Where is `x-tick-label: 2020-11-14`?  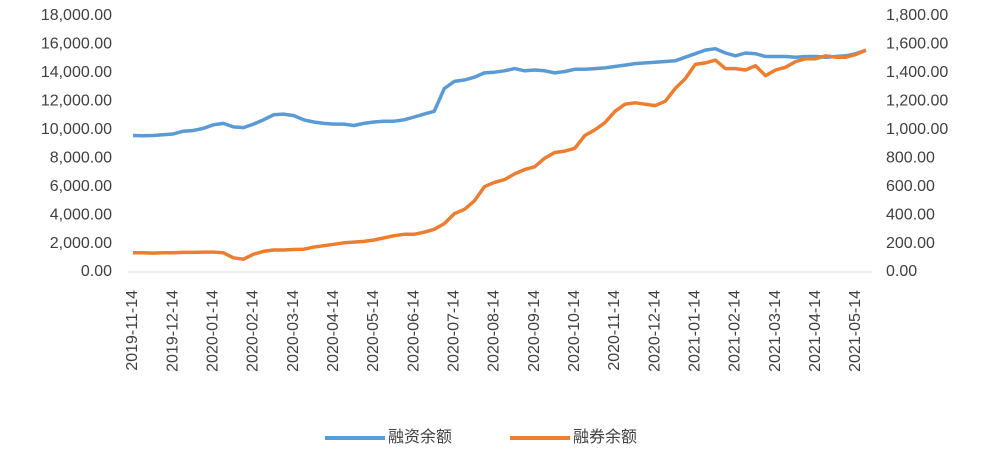 x-tick-label: 2020-11-14 is located at coordinates (614, 330).